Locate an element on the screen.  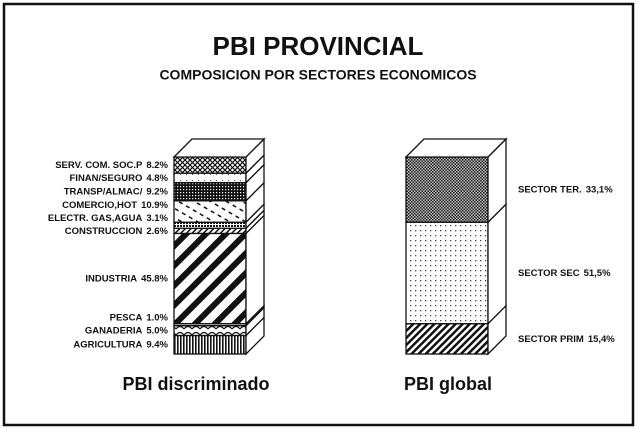
bar-title: PBI global is located at coordinates (448, 384).